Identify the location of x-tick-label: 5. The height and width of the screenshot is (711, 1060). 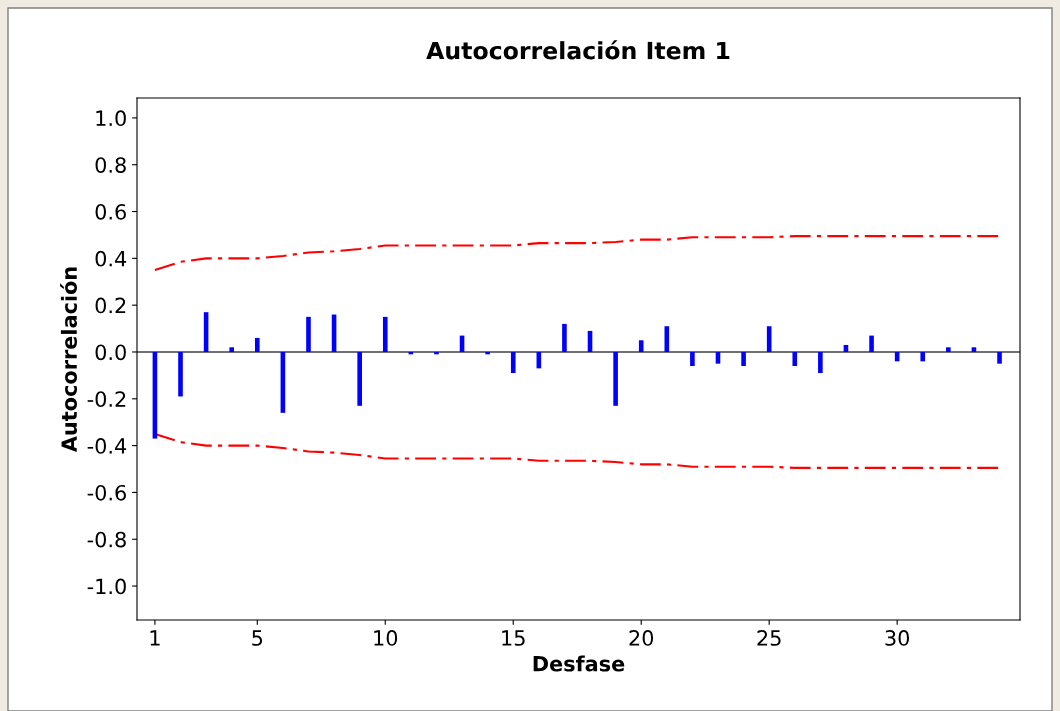
(257, 638).